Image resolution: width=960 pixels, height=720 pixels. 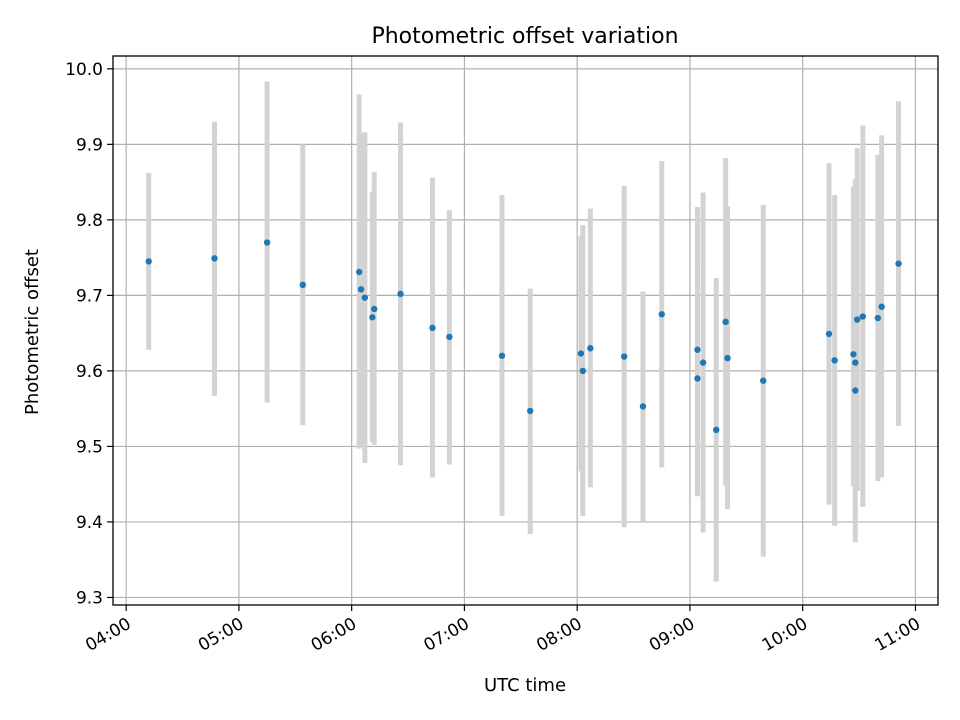 What do you see at coordinates (785, 635) in the screenshot?
I see `x-tick-label: 10:00` at bounding box center [785, 635].